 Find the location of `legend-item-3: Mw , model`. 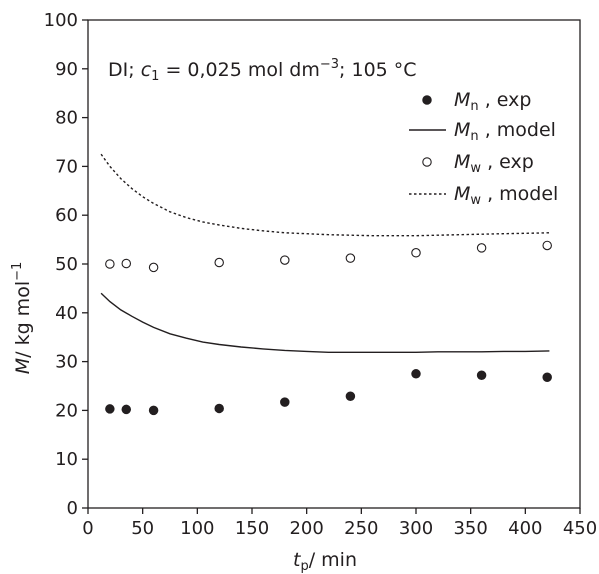

legend-item-3: Mw , model is located at coordinates (483, 195).